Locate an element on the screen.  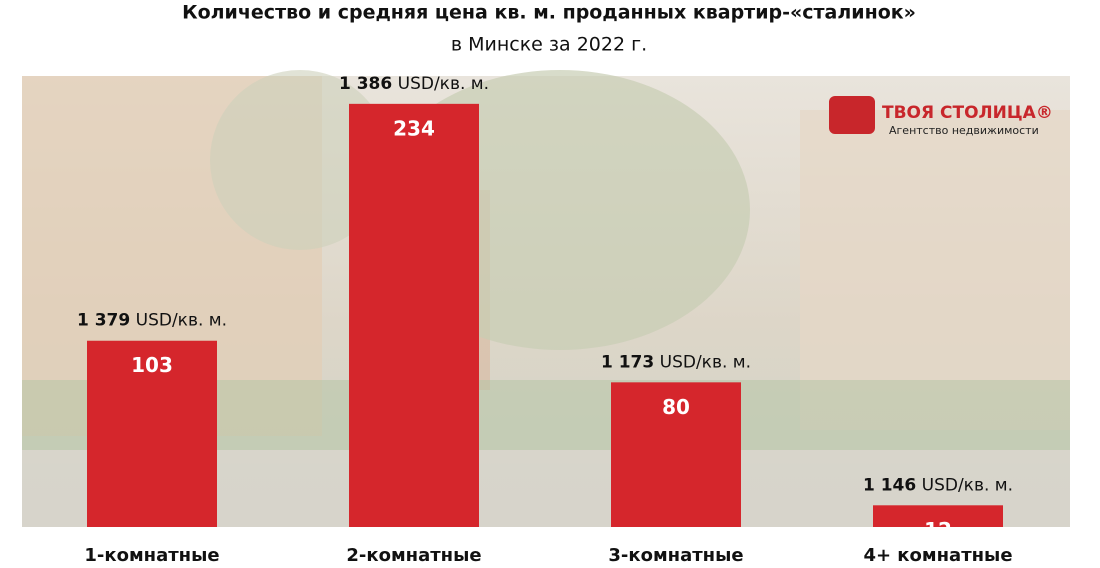
bar-value-label: 12 is located at coordinates (938, 530).